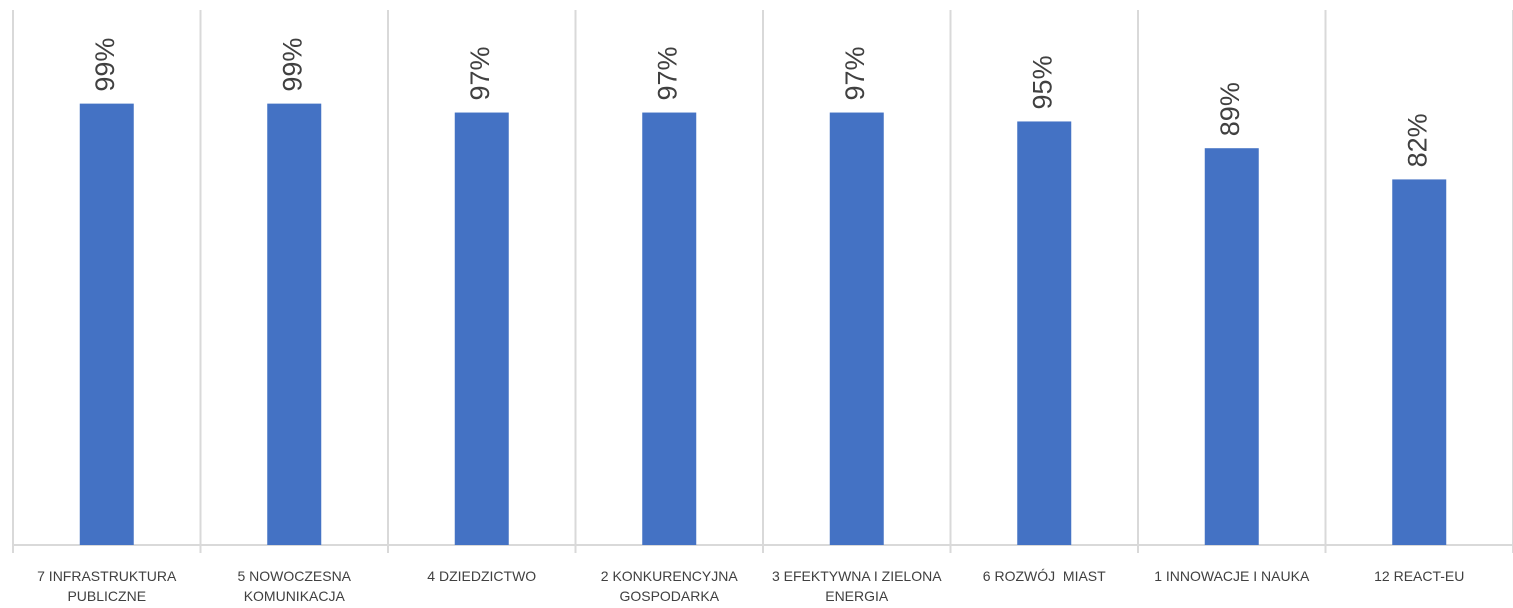 This screenshot has width=1513, height=608. I want to click on x-tick-label: 6 ROZWÓJ MIAST, so click(1044, 576).